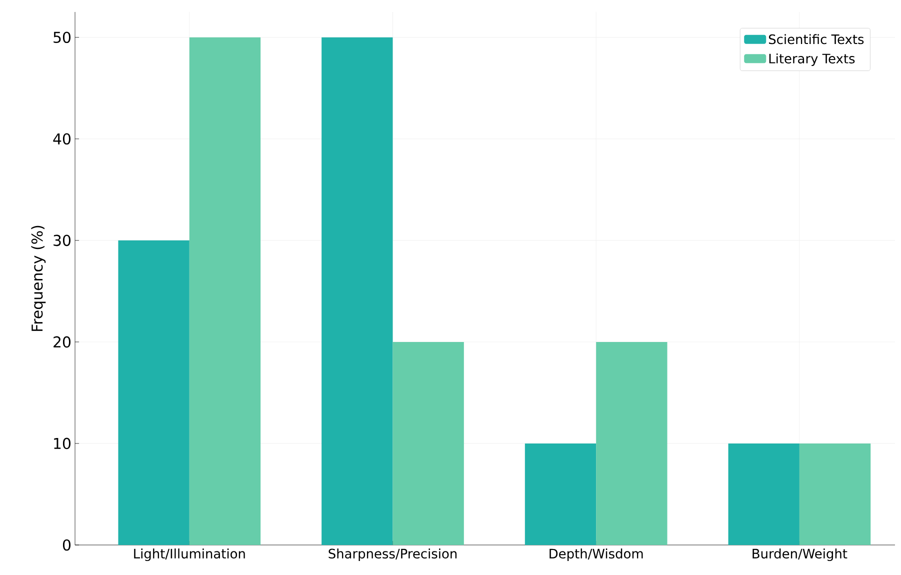 This screenshot has width=901, height=575. What do you see at coordinates (392, 555) in the screenshot?
I see `x-tick-label: Sharpness/Precision` at bounding box center [392, 555].